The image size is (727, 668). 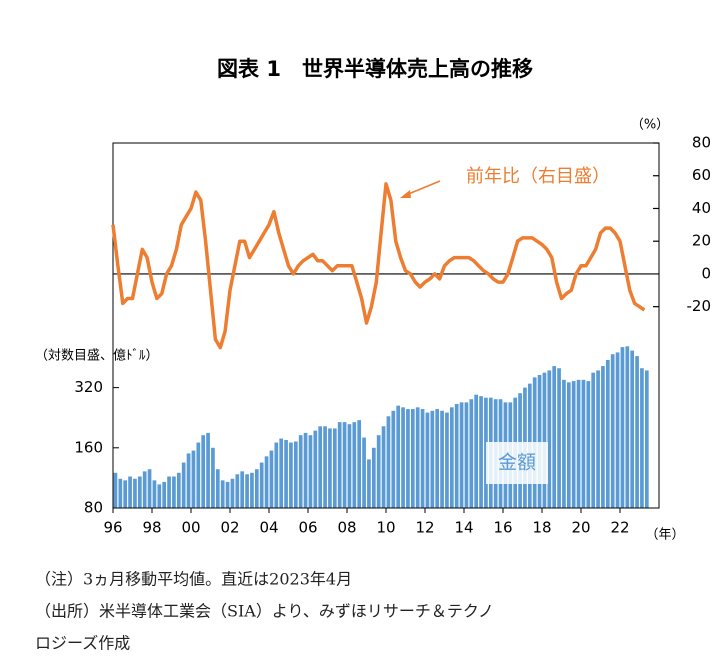 What do you see at coordinates (541, 528) in the screenshot?
I see `x-tick-label: 18` at bounding box center [541, 528].